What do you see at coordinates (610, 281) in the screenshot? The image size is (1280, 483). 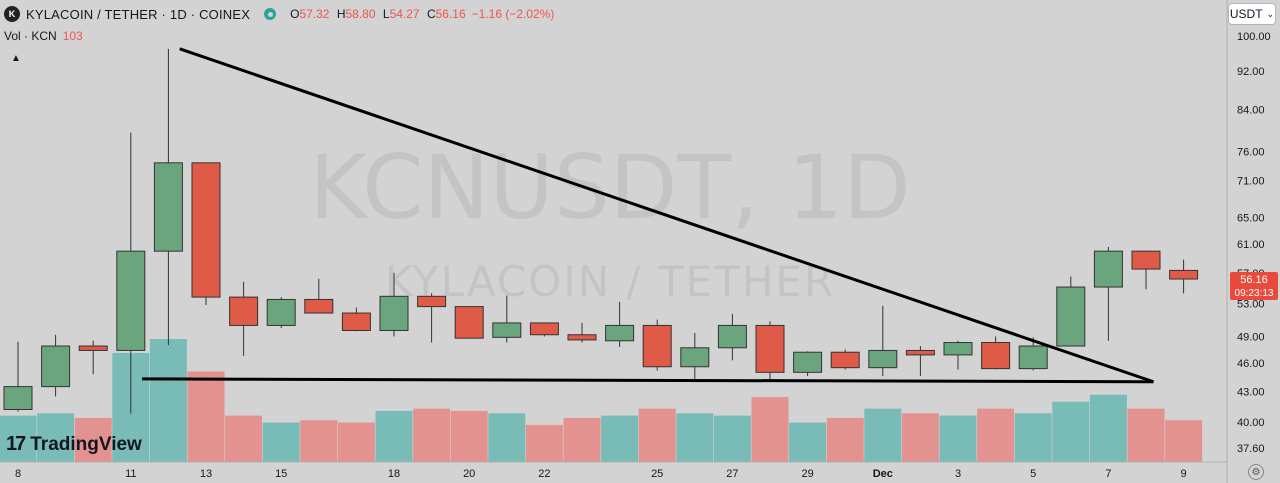 I see `watermark-name: KYLACOIN / TETHER` at bounding box center [610, 281].